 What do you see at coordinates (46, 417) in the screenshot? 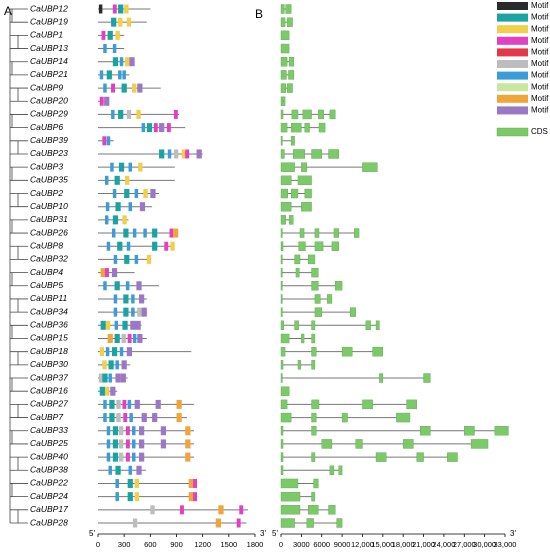
I see `gene-name: CaUBP7` at bounding box center [46, 417].